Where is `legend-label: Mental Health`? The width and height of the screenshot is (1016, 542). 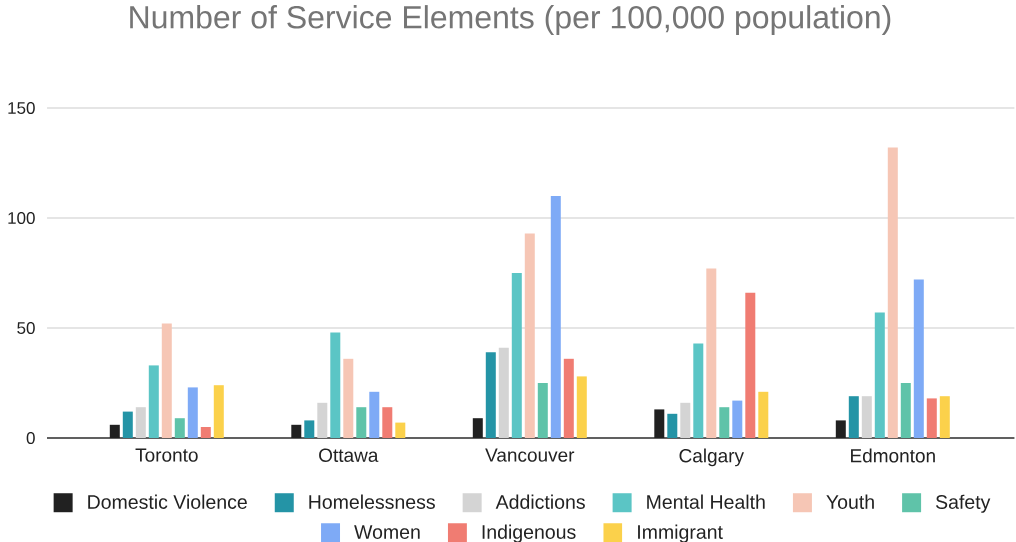
legend-label: Mental Health is located at coordinates (706, 501).